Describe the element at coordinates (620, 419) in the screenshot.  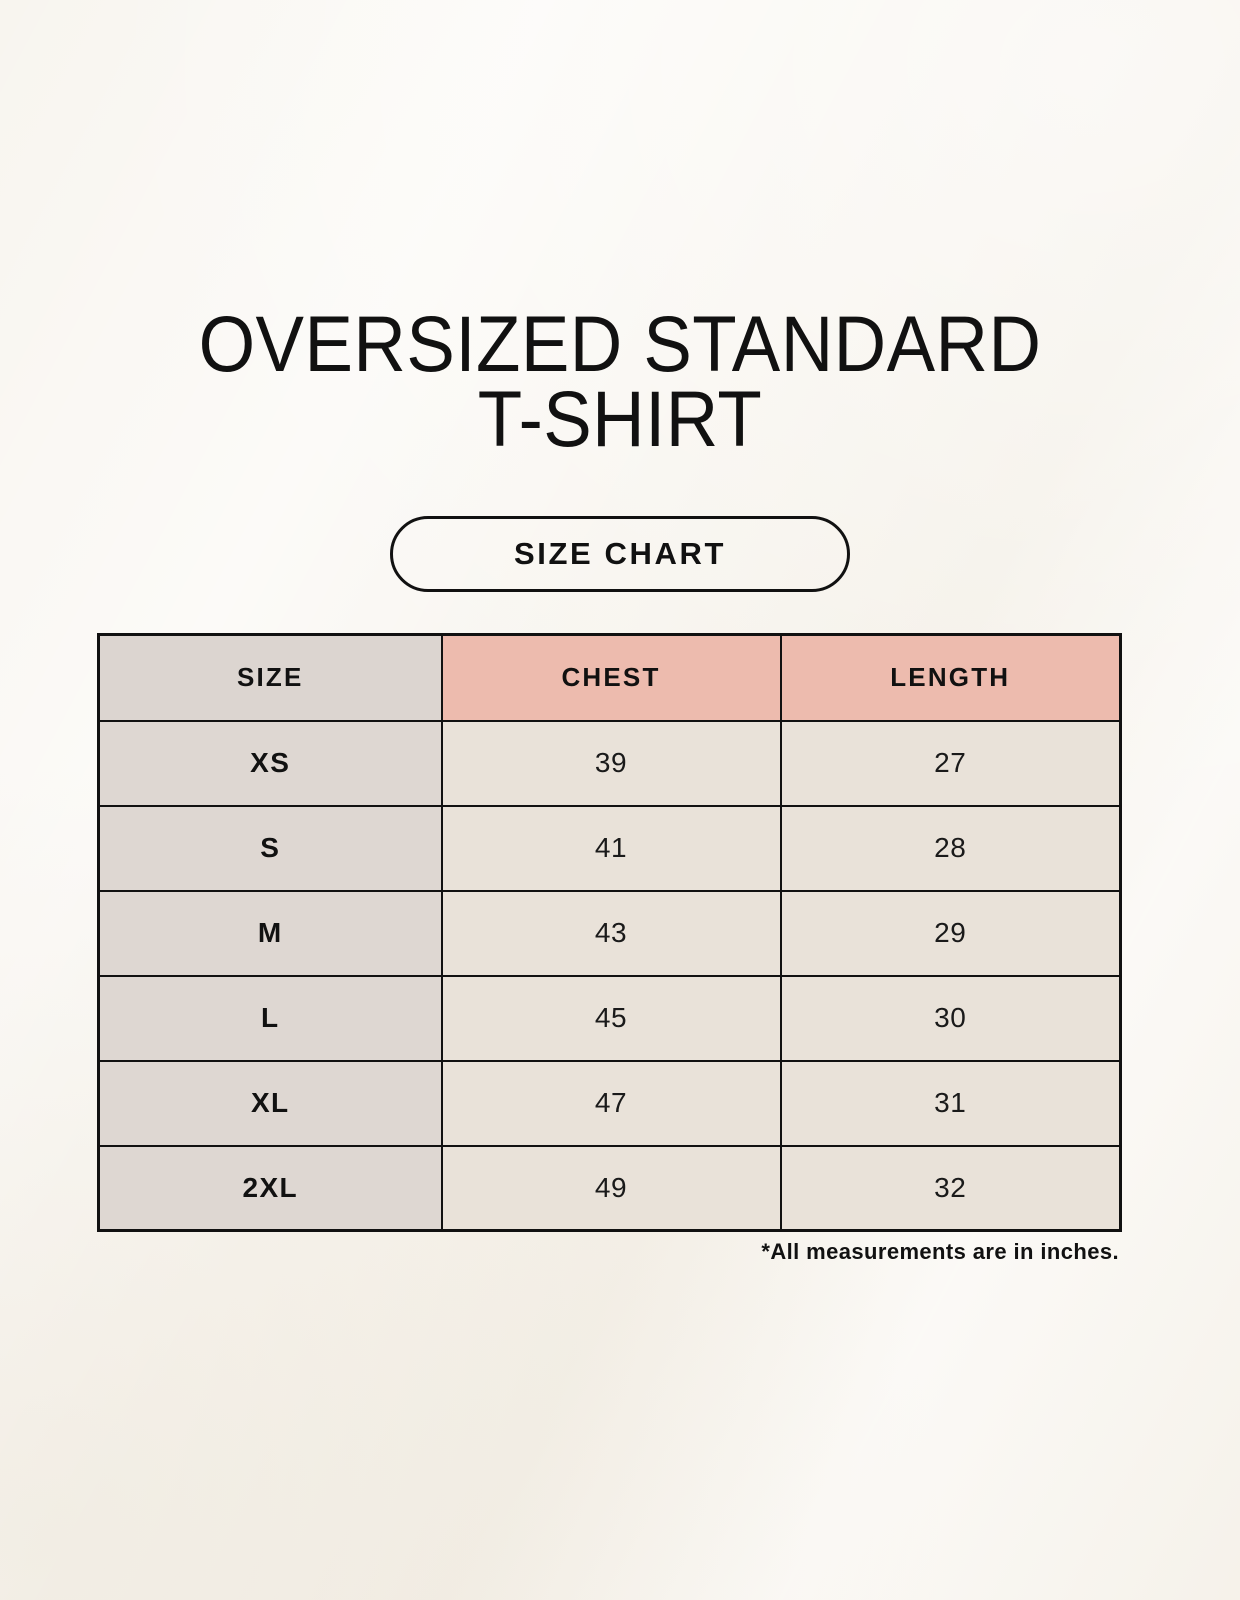
I see `page-title-line-2: T-SHIRT` at that location.